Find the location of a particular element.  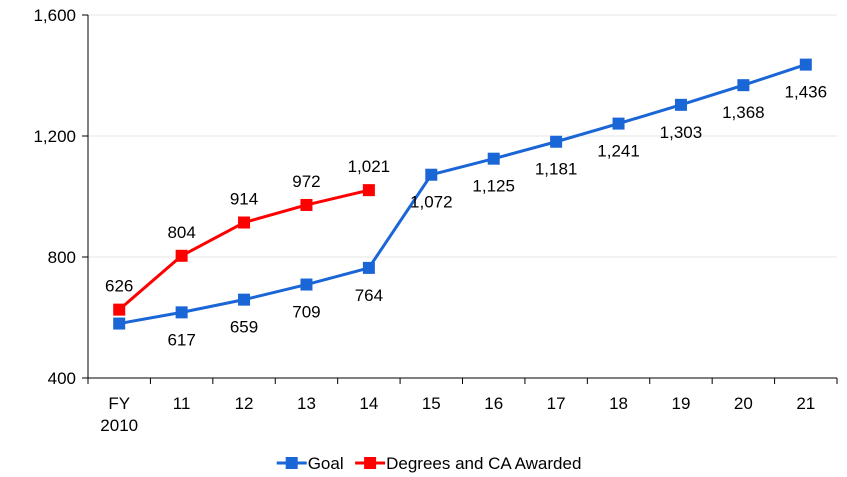

data-label: 914 is located at coordinates (244, 199).